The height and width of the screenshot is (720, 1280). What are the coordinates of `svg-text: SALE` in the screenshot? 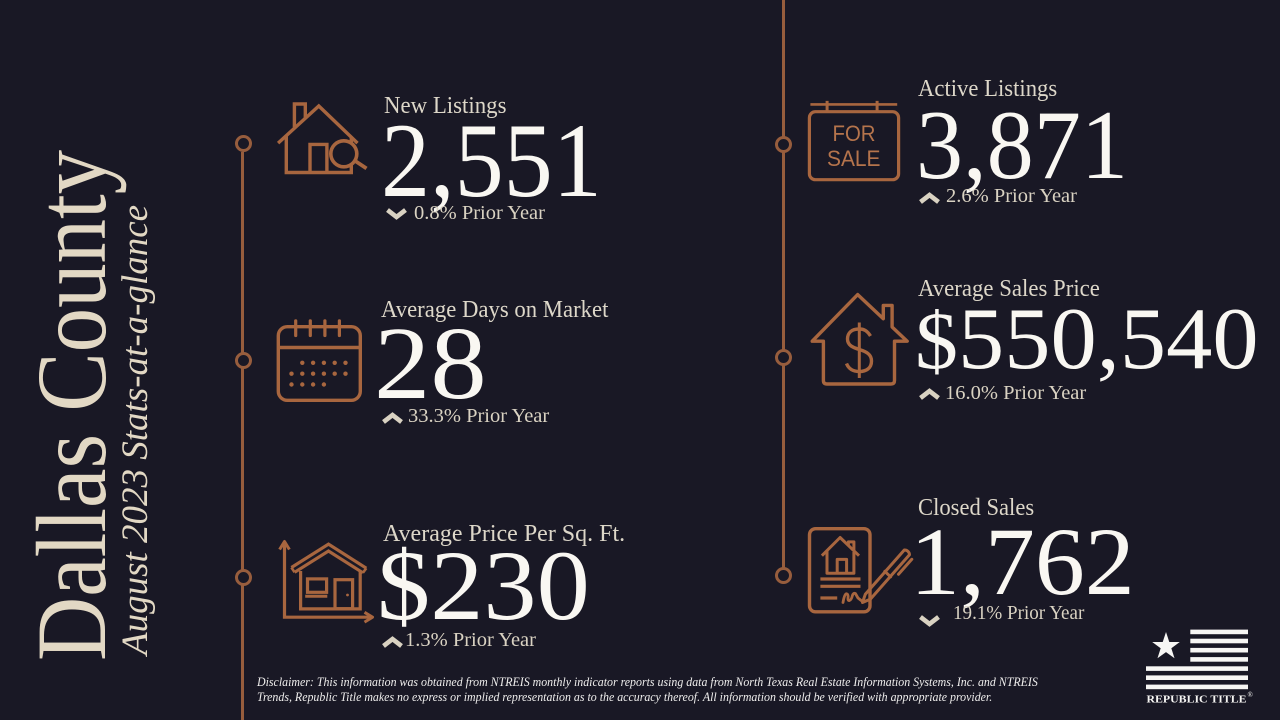 It's located at (854, 158).